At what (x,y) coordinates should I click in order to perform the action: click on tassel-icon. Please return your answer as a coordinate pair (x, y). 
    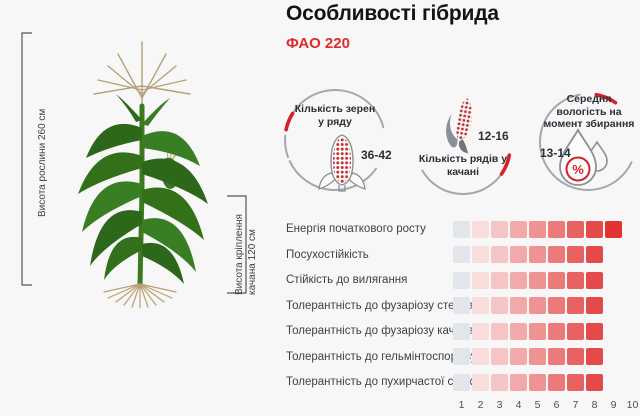
    Looking at the image, I should click on (142, 75).